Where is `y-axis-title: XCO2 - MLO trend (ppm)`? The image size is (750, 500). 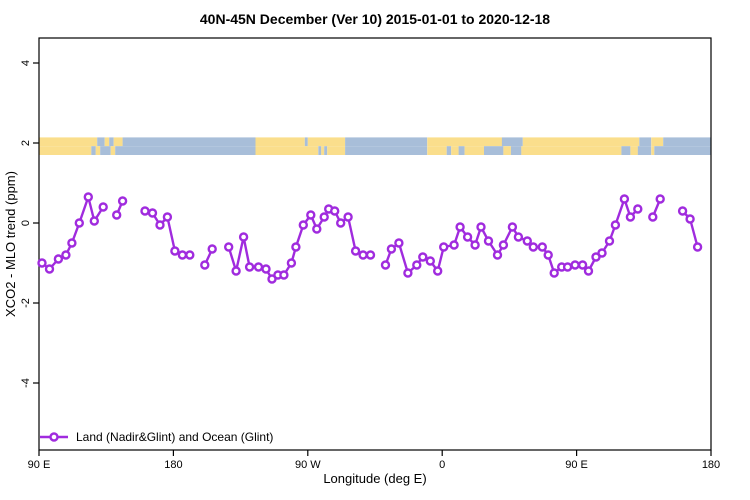 y-axis-title: XCO2 - MLO trend (ppm) is located at coordinates (10, 244).